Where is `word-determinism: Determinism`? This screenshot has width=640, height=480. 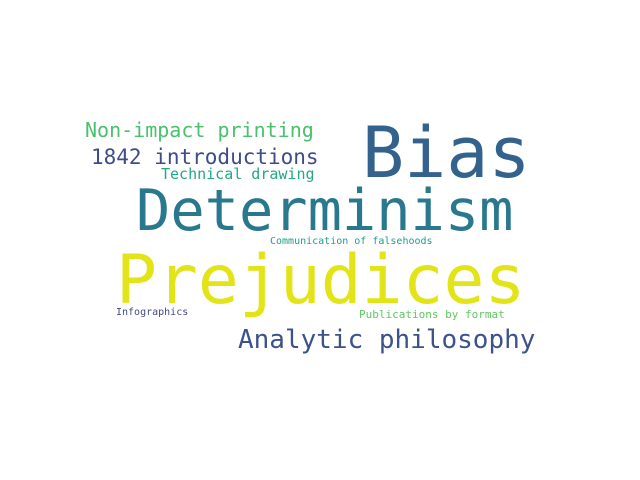 word-determinism: Determinism is located at coordinates (325, 211).